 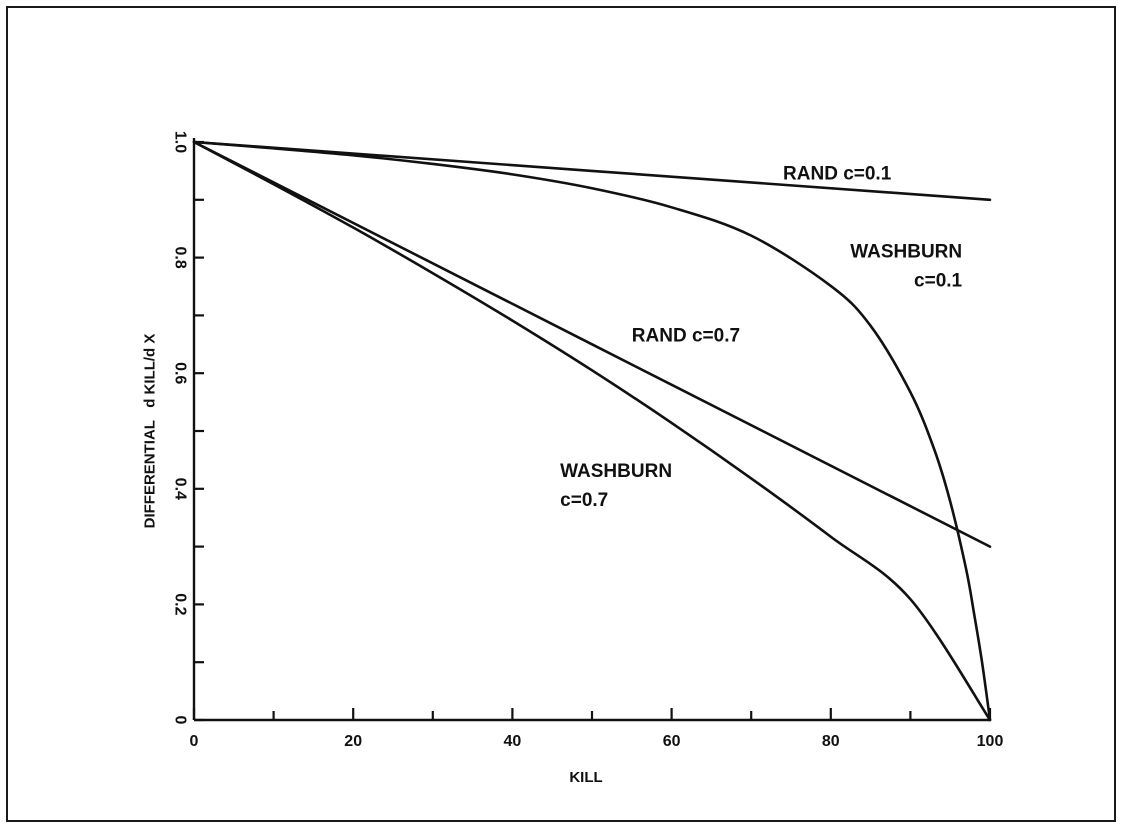 I want to click on x-tick-label: 40, so click(x=513, y=741).